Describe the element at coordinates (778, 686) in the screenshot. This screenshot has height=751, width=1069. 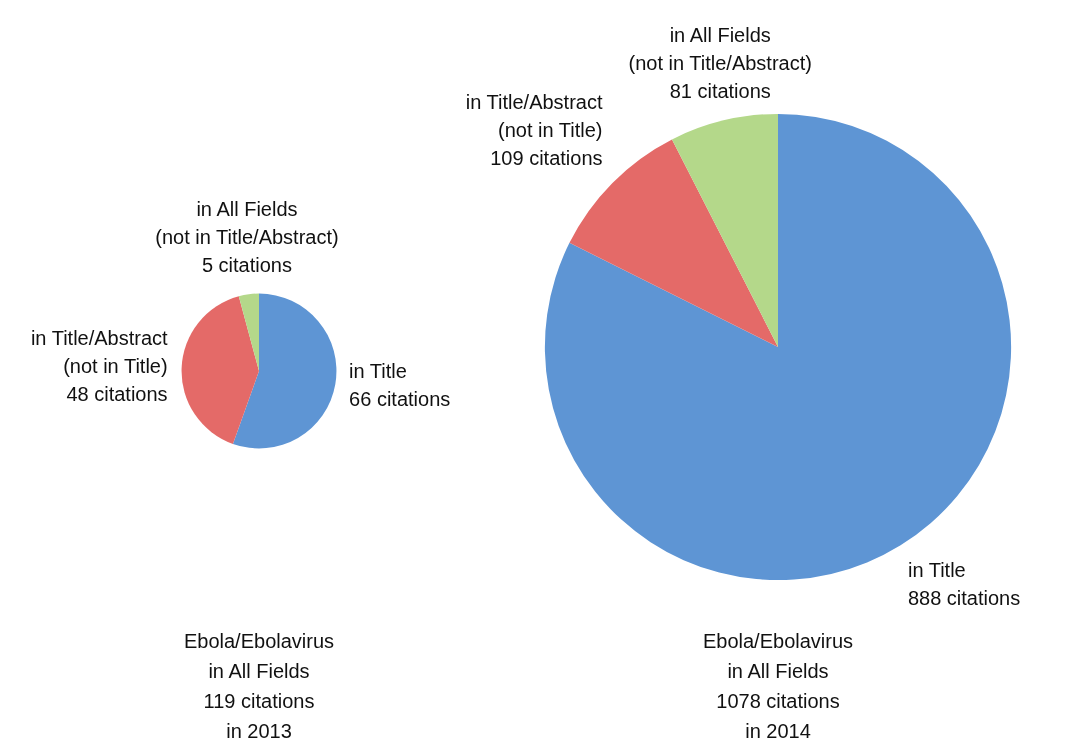
I see `text: Ebola/Ebolavirus in All Fields 1078 citations in 2014` at that location.